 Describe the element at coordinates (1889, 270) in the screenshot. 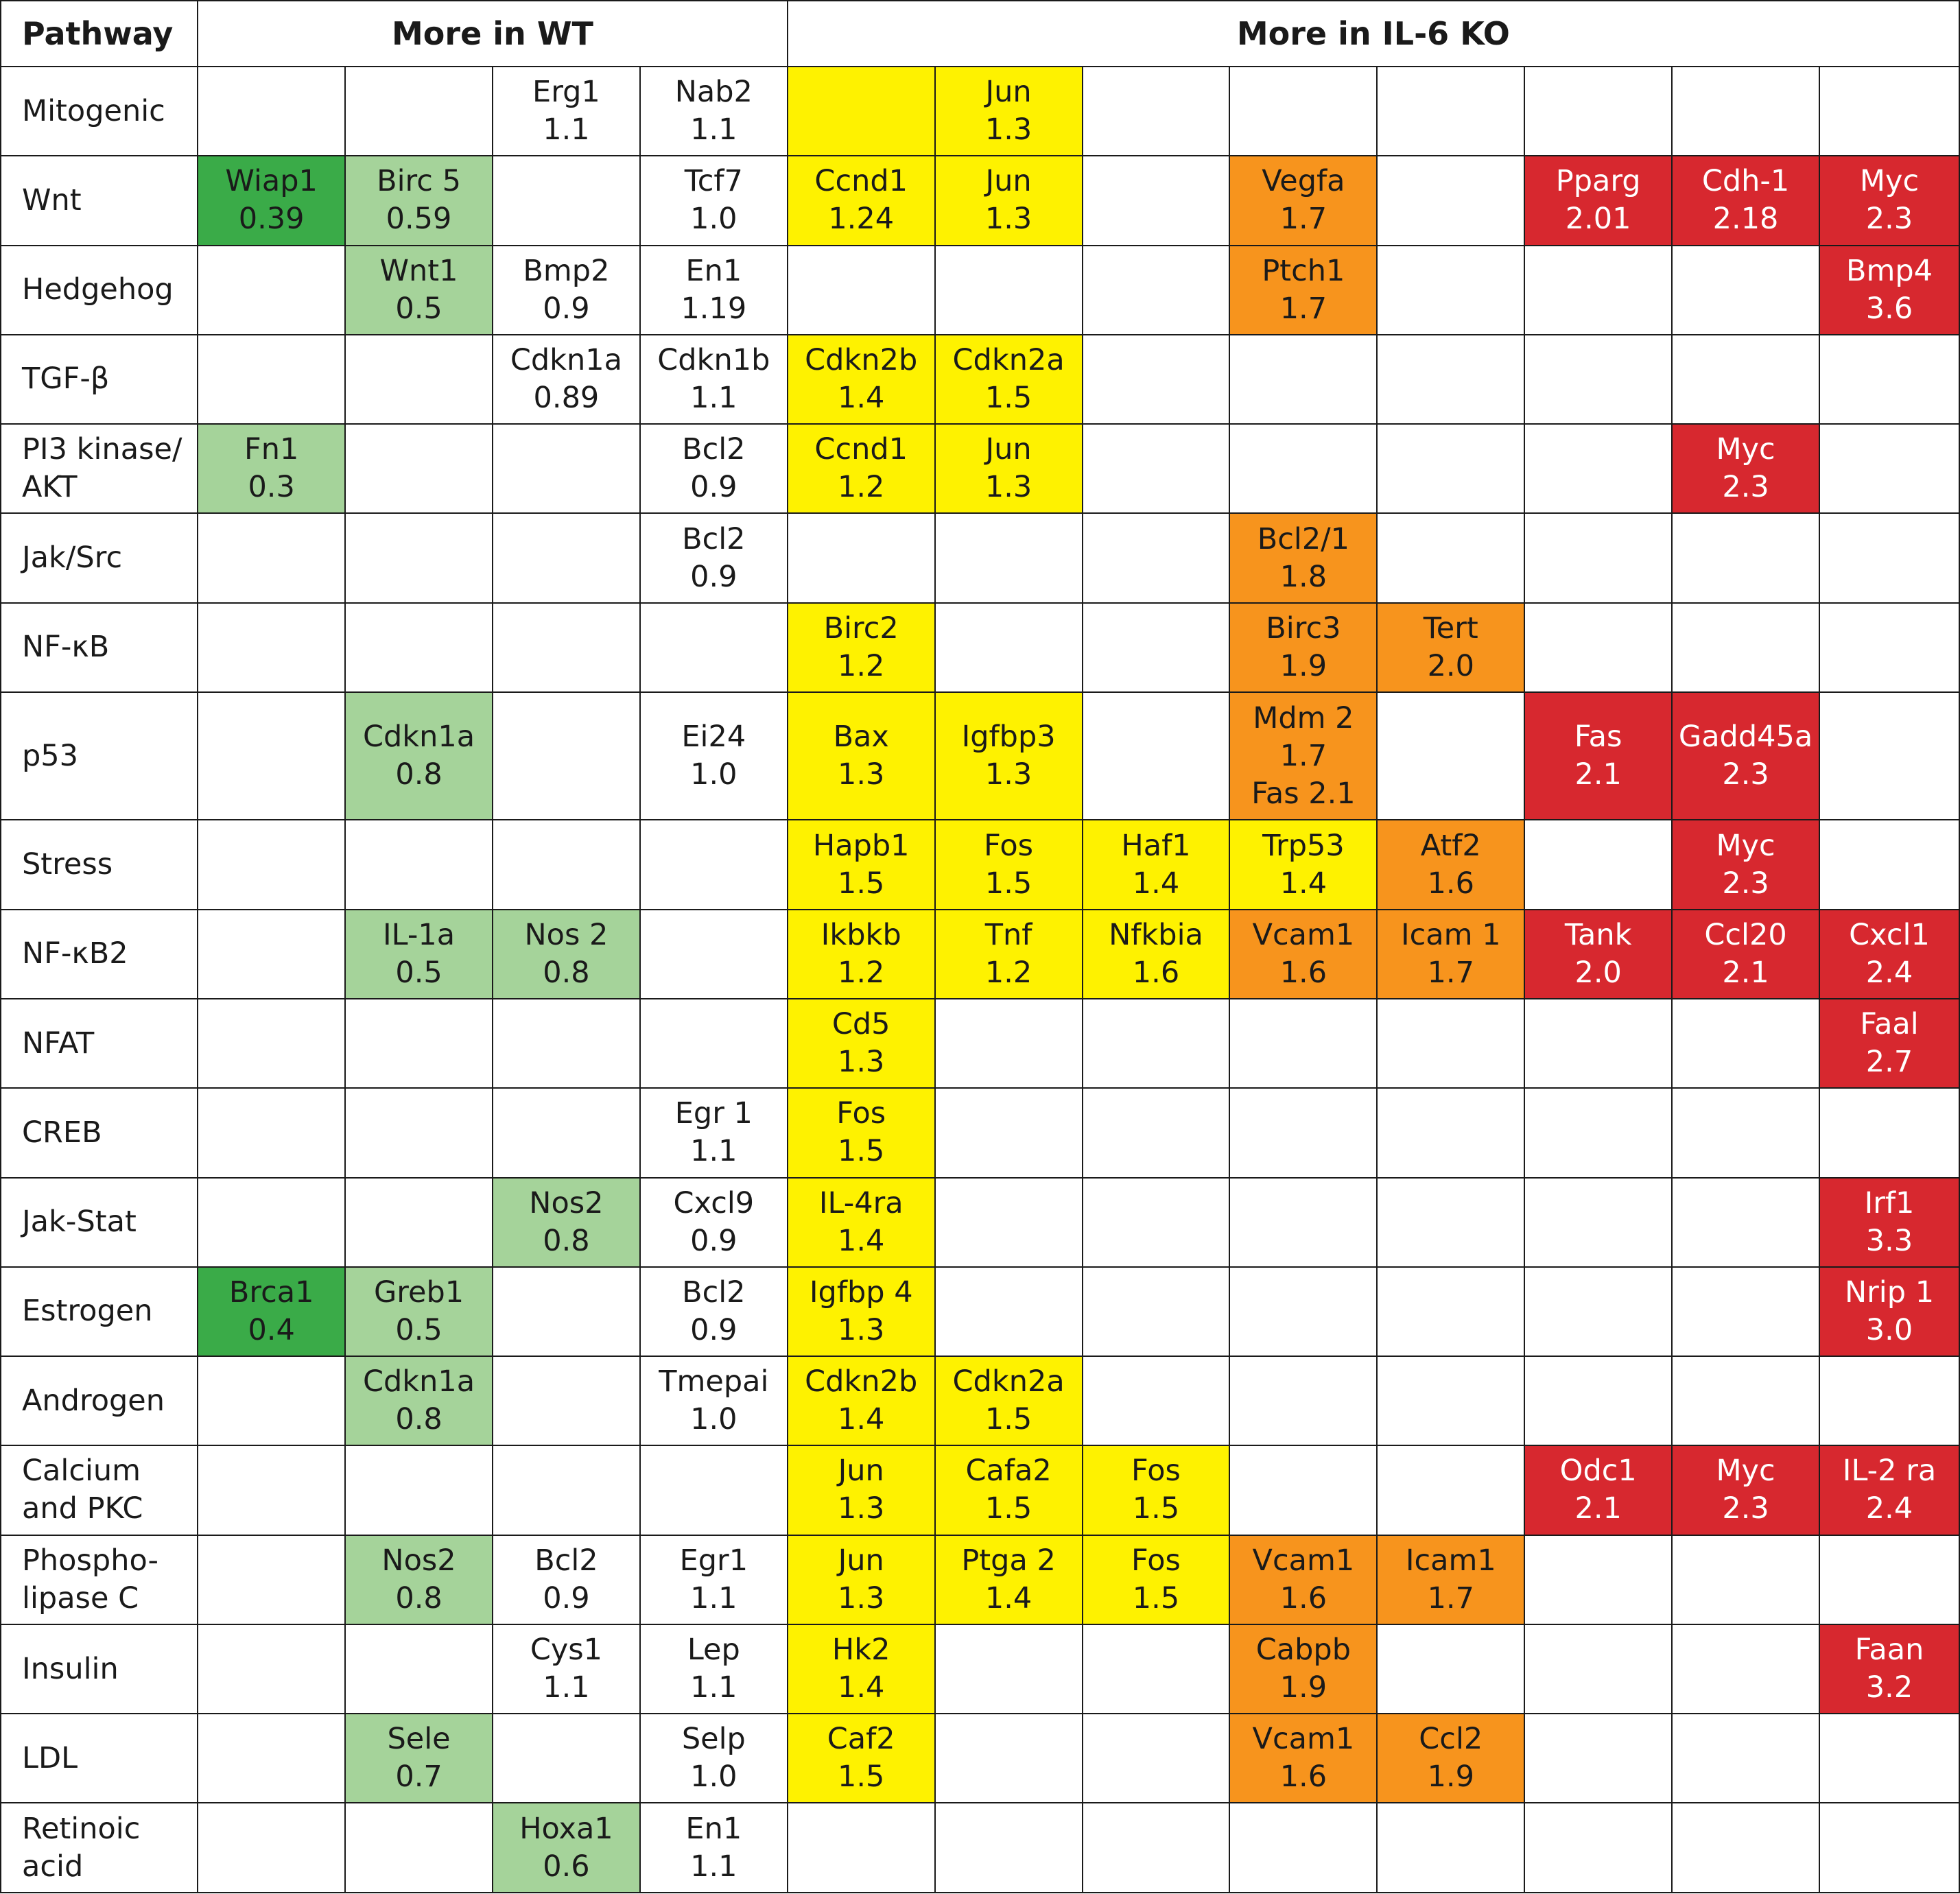

I see `gene-name: Bmp4` at that location.